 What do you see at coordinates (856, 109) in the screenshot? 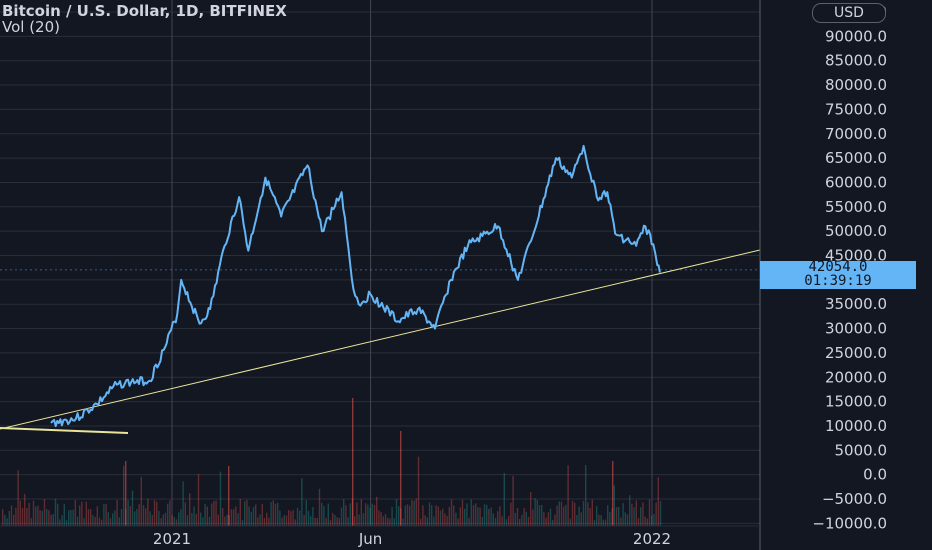
I see `price-axis-tick-label: 75000.0` at bounding box center [856, 109].